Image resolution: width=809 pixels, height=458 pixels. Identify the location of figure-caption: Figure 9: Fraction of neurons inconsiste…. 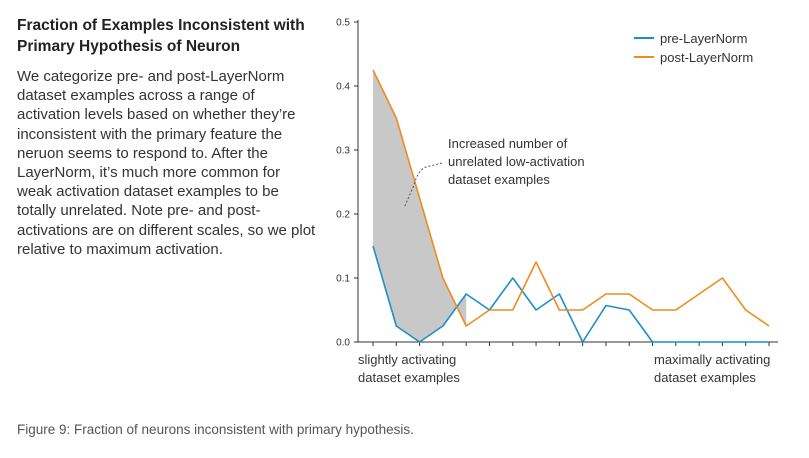
(215, 429).